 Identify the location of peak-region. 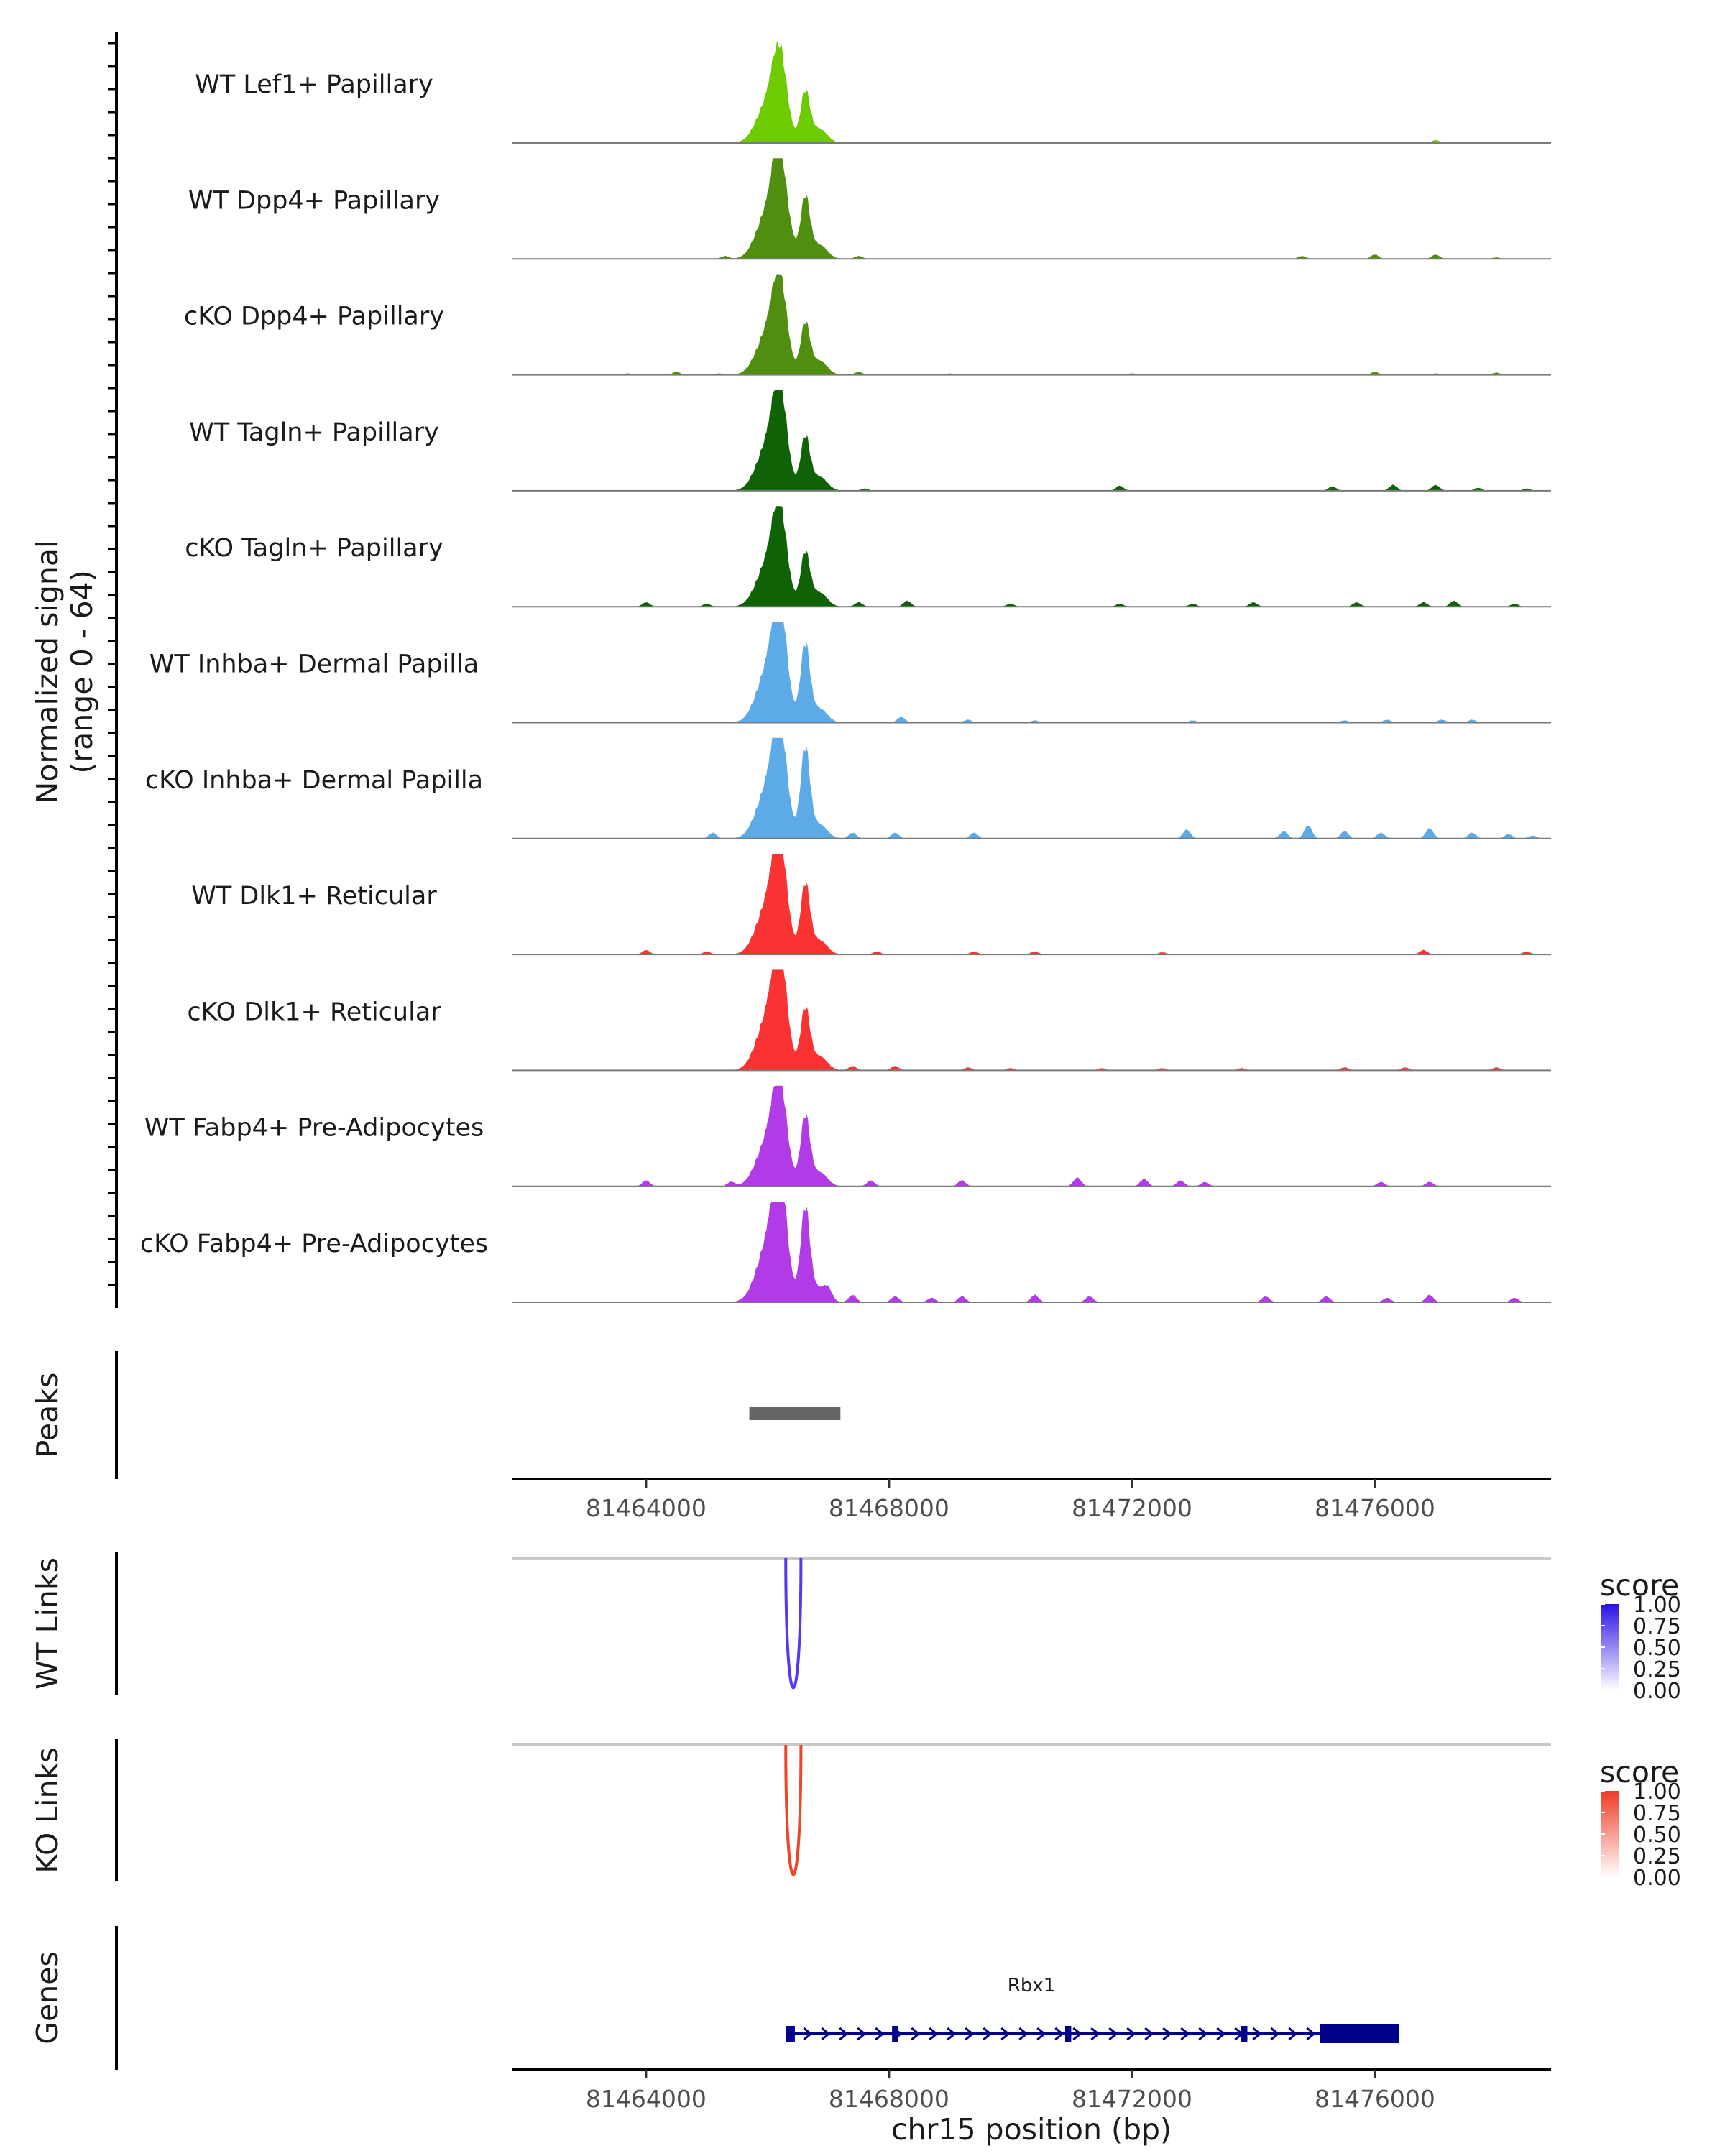
(795, 1413).